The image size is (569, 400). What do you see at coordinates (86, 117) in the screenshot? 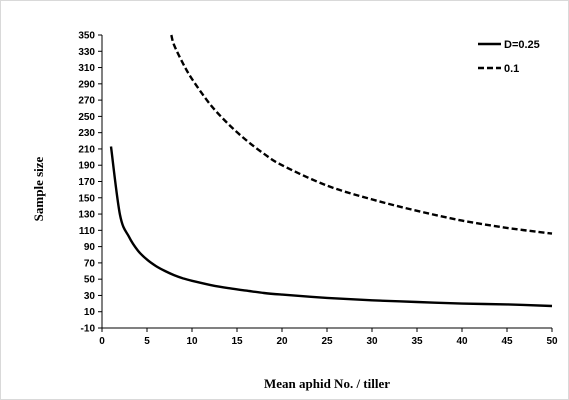
I see `y-tick-label: 250` at bounding box center [86, 117].